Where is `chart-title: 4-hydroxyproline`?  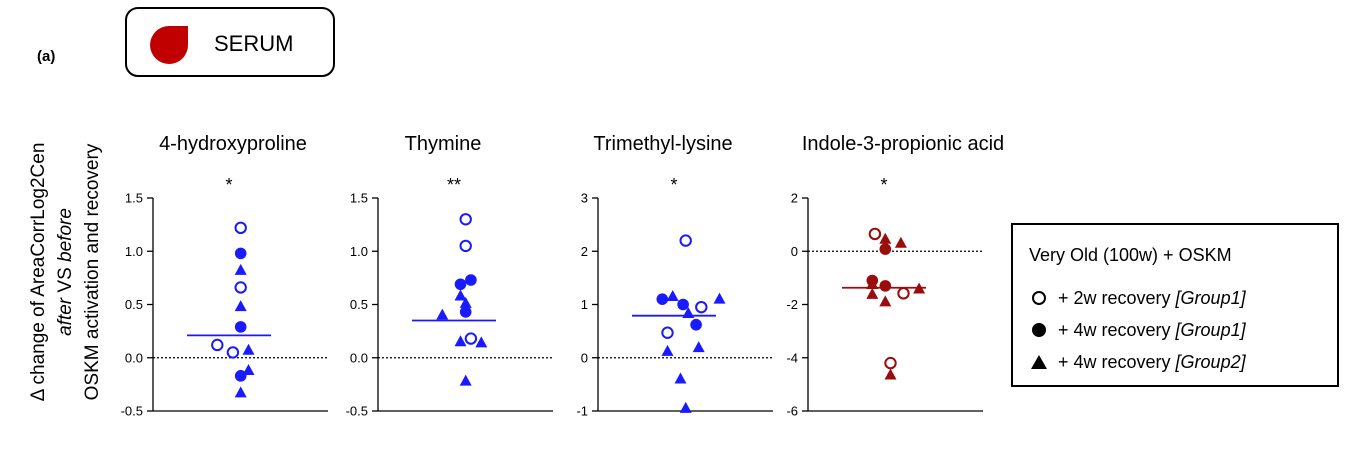
chart-title: 4-hydroxyproline is located at coordinates (233, 144).